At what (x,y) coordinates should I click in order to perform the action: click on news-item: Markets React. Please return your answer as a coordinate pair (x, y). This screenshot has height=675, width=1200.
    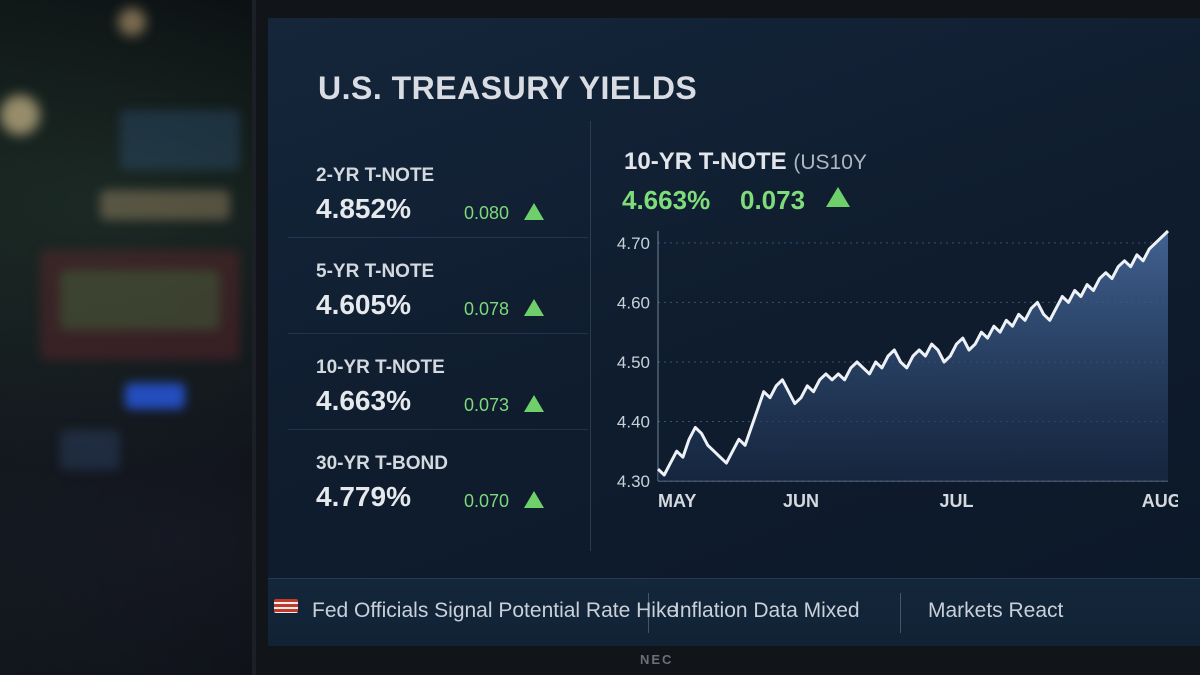
    Looking at the image, I should click on (996, 610).